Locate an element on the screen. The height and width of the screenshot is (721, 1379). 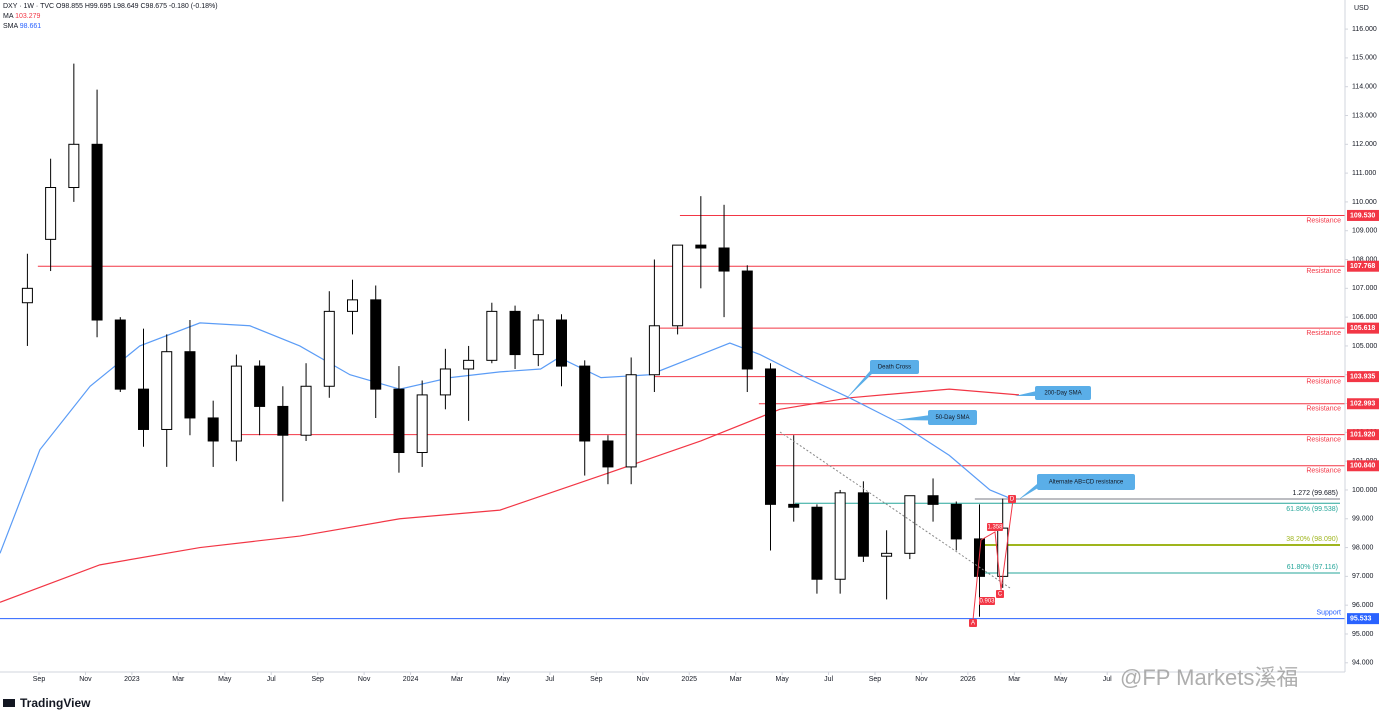
y-tick-label: 112.000 is located at coordinates (1364, 144).